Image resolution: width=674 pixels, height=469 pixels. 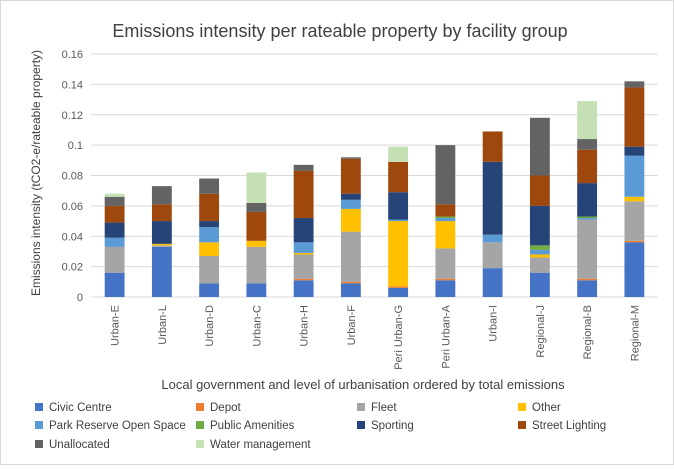 I want to click on legend-label: Street Lighting, so click(x=569, y=426).